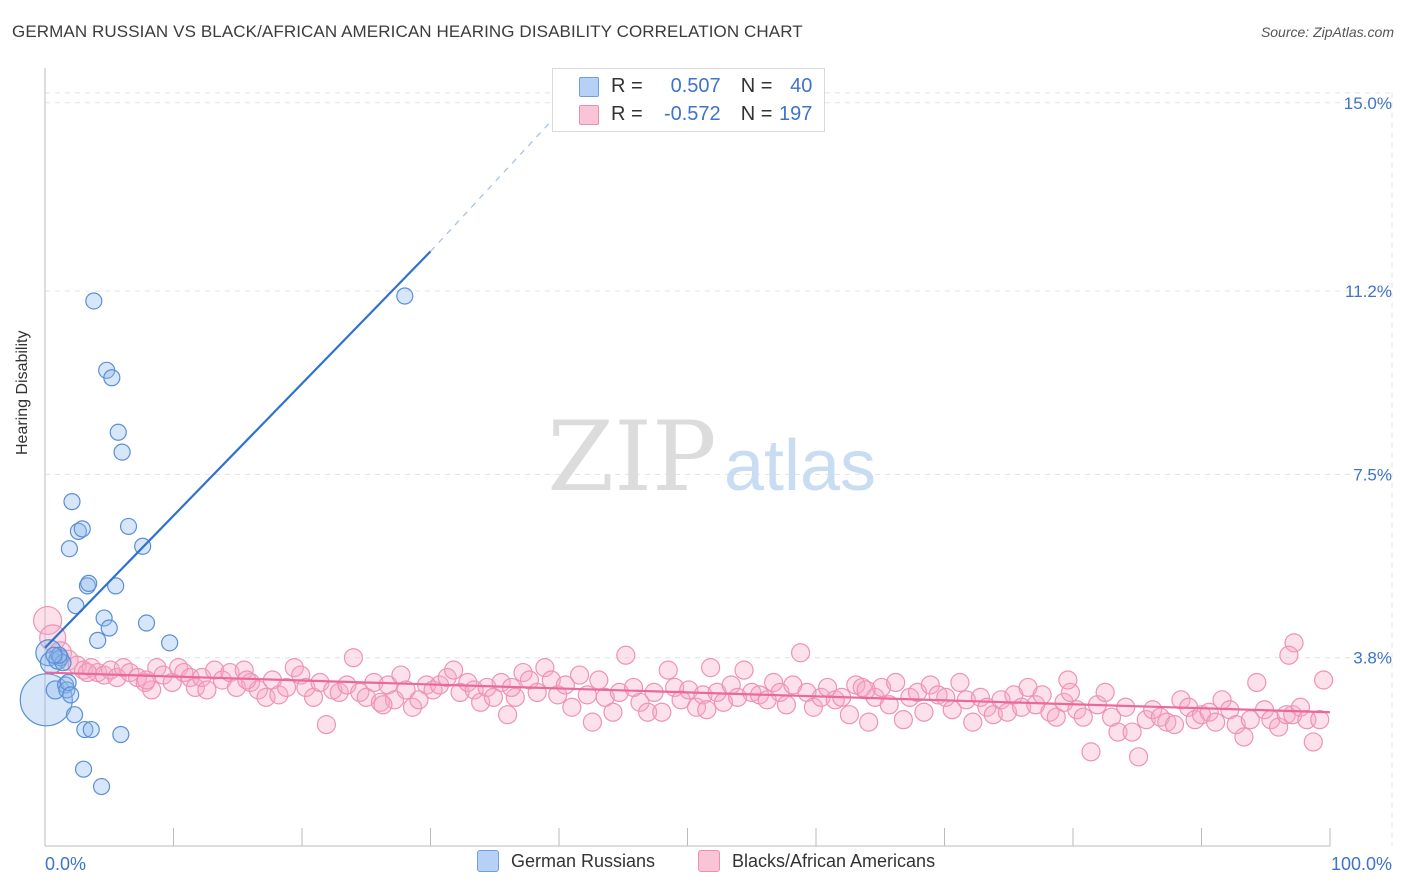 The image size is (1406, 892). Describe the element at coordinates (631, 457) in the screenshot. I see `watermark-zip: ZIP` at that location.